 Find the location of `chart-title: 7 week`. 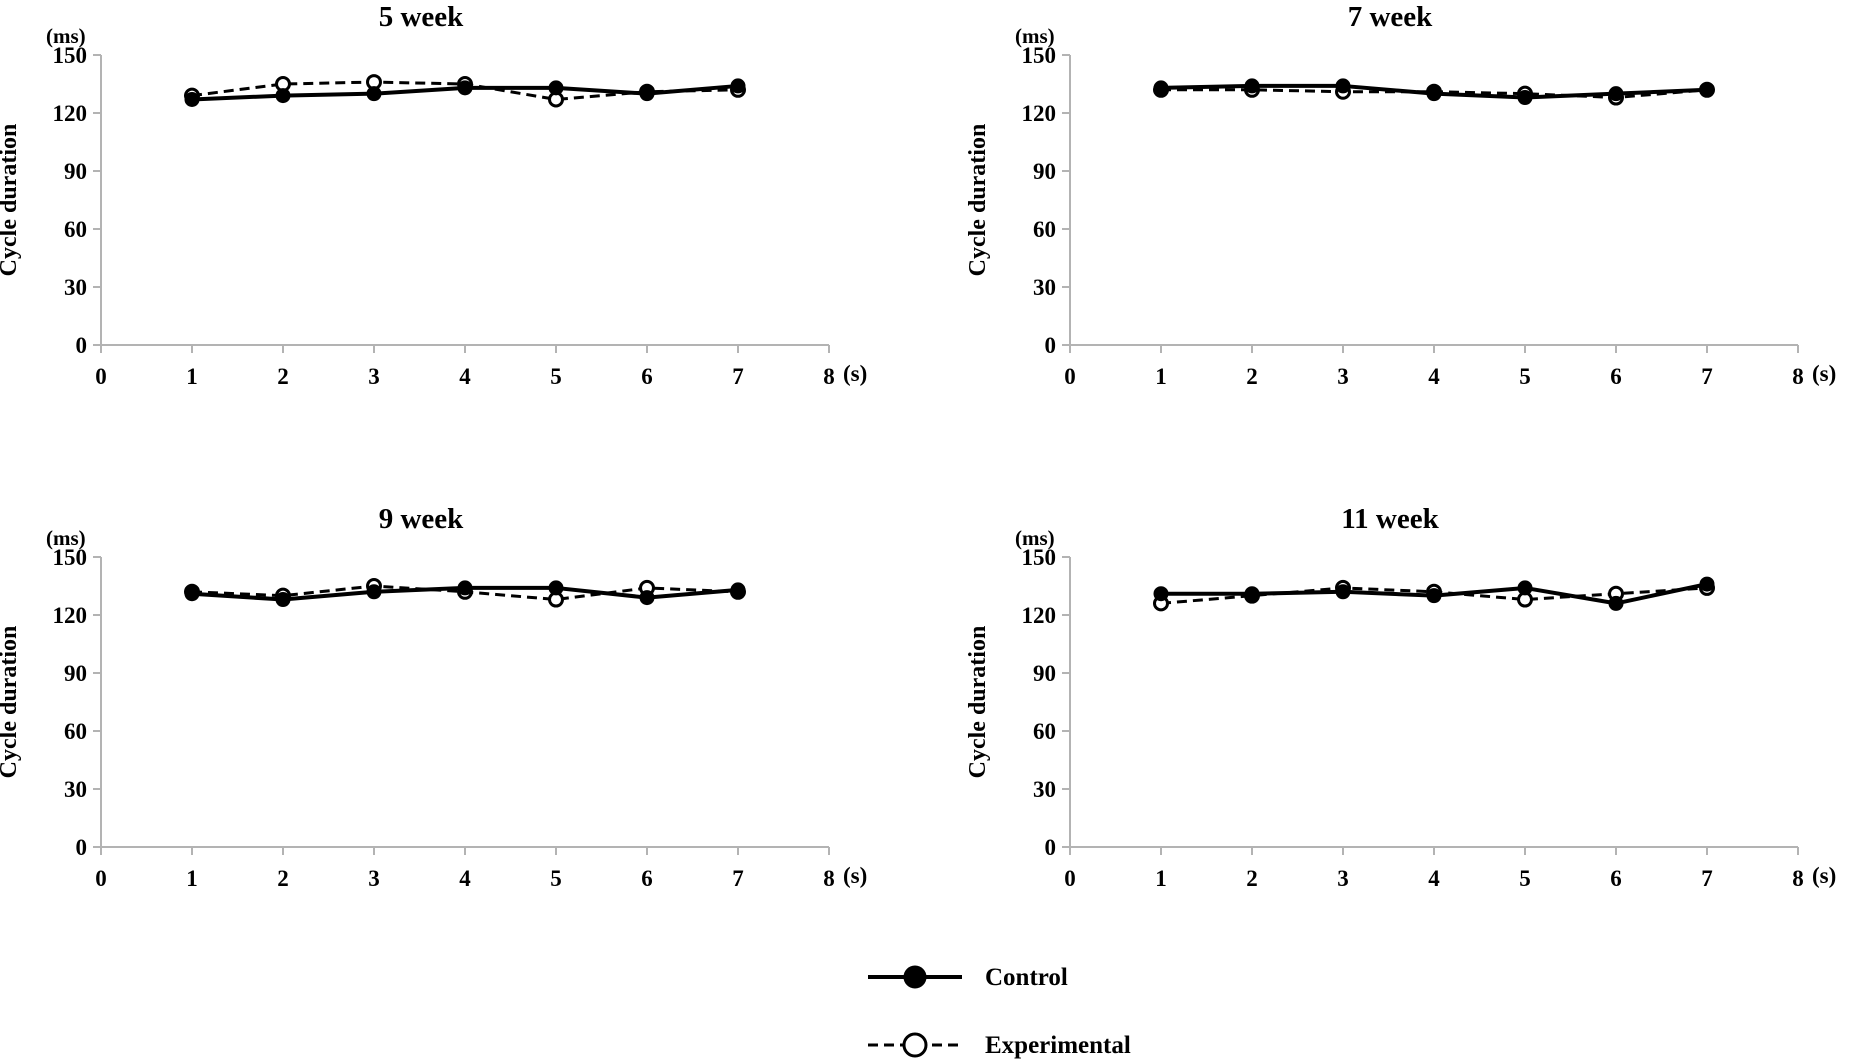

chart-title: 7 week is located at coordinates (1390, 17).